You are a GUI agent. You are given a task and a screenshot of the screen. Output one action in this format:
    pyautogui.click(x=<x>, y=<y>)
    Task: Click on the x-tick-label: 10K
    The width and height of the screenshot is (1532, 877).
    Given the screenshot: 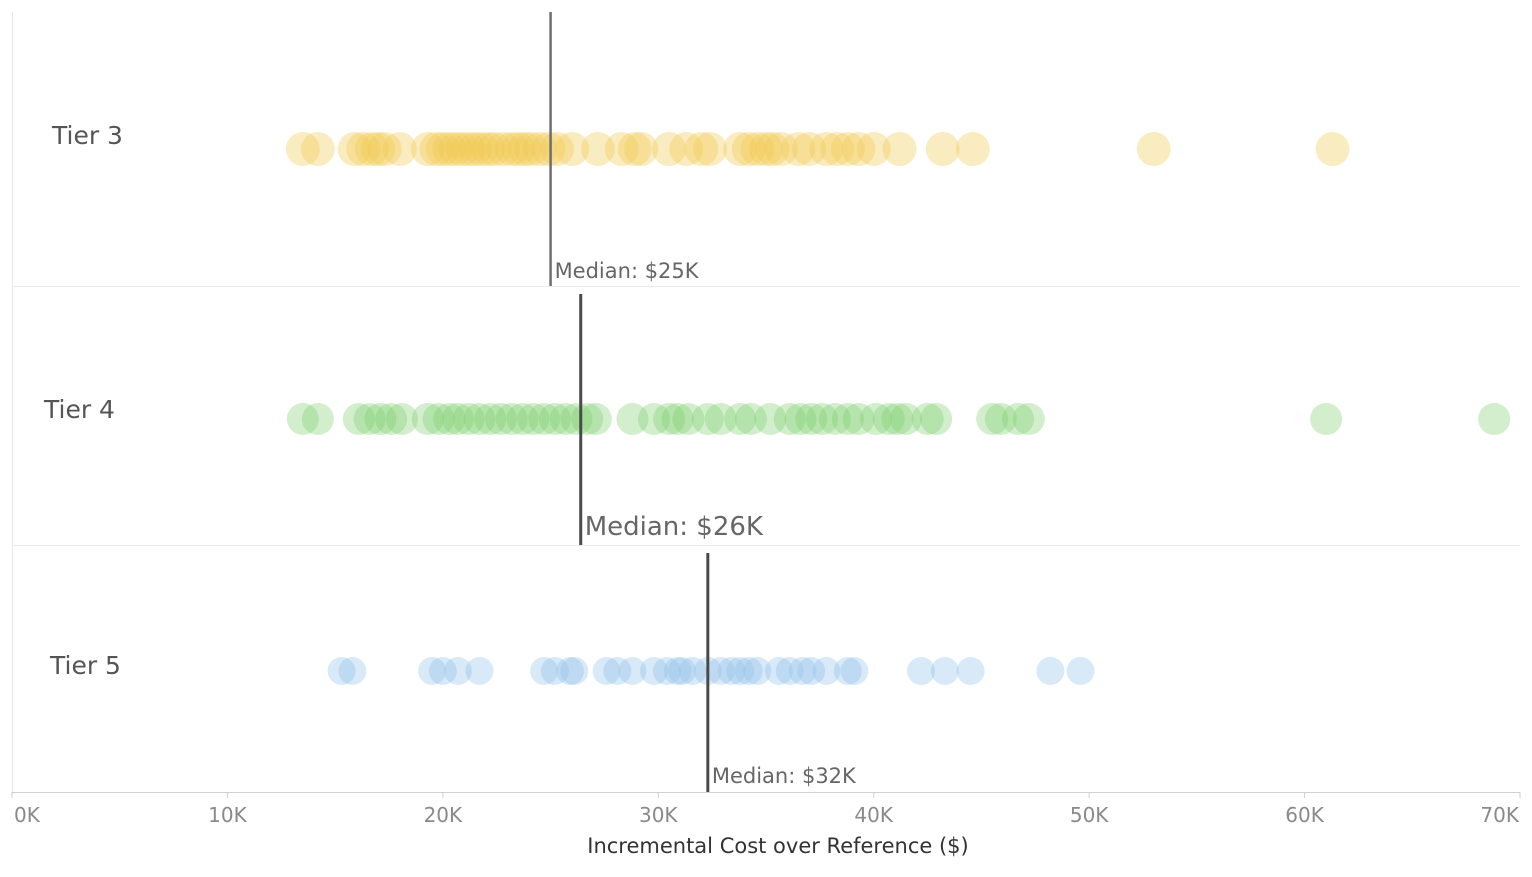 What is the action you would take?
    pyautogui.click(x=227, y=815)
    